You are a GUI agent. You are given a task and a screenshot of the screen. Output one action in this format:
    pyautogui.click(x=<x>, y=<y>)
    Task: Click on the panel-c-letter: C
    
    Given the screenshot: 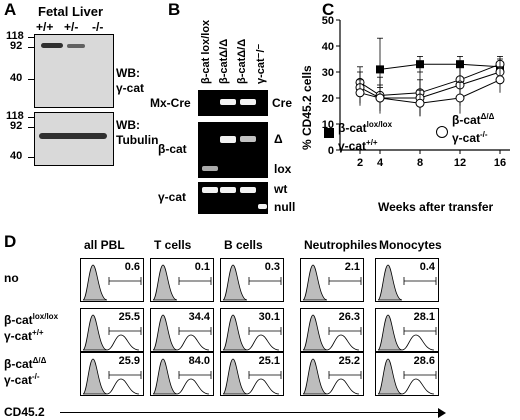 What is the action you would take?
    pyautogui.click(x=328, y=9)
    